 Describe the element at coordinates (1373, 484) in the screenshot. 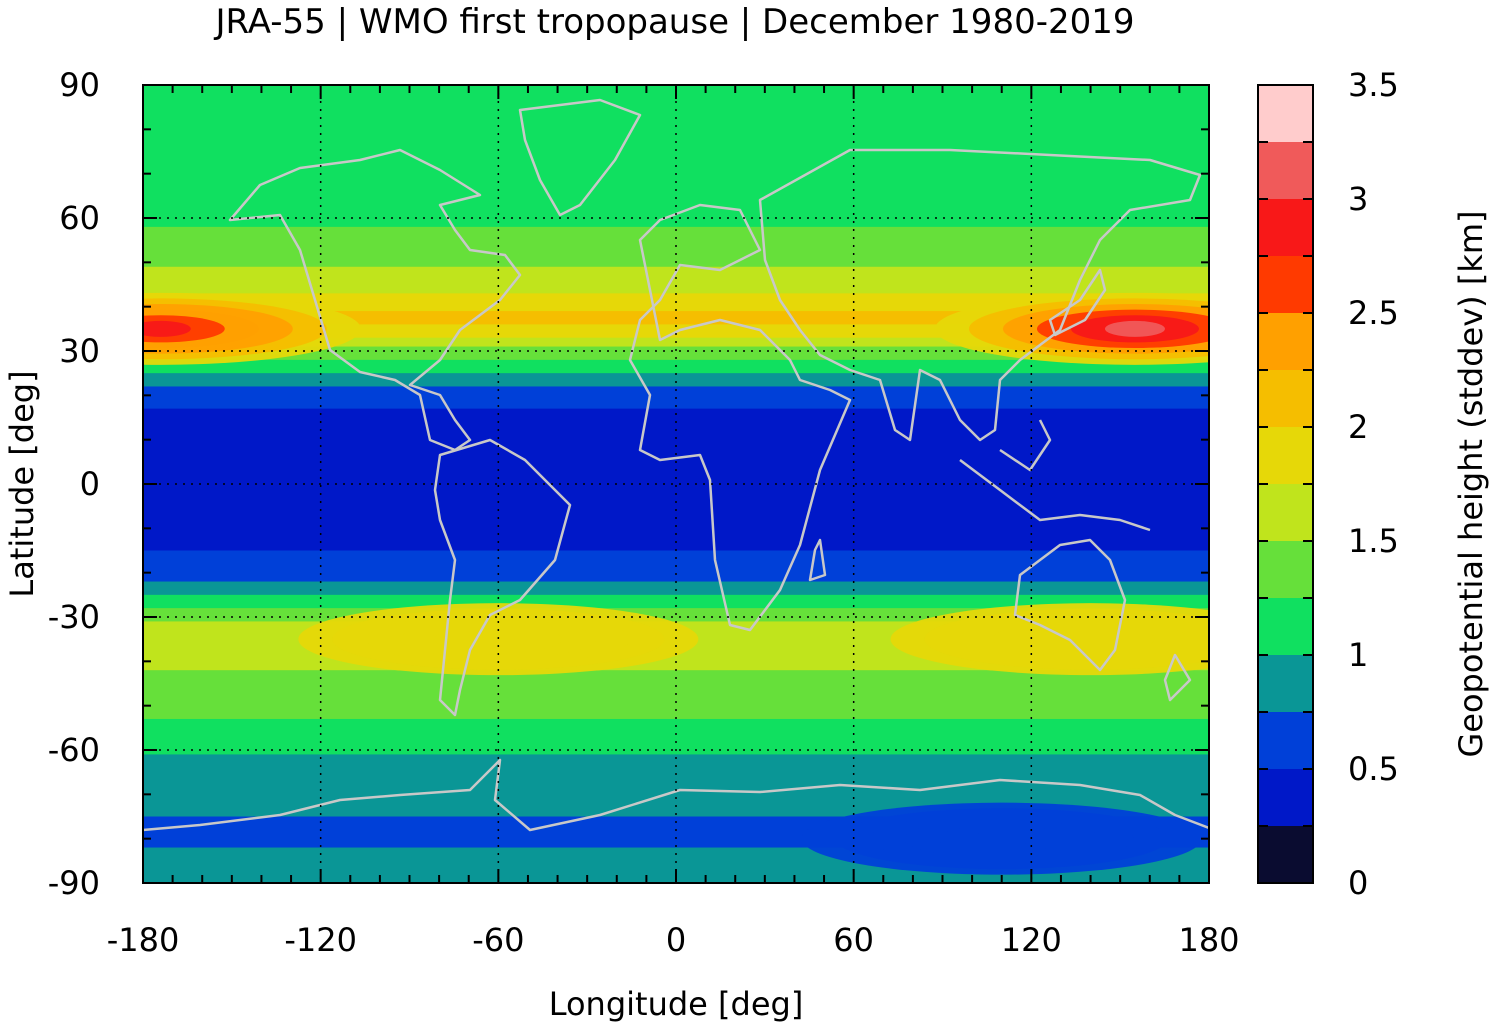

I see `colorbar-tick-labels: 0 0.5 1 1.5 2 2.5 3 3.5` at that location.